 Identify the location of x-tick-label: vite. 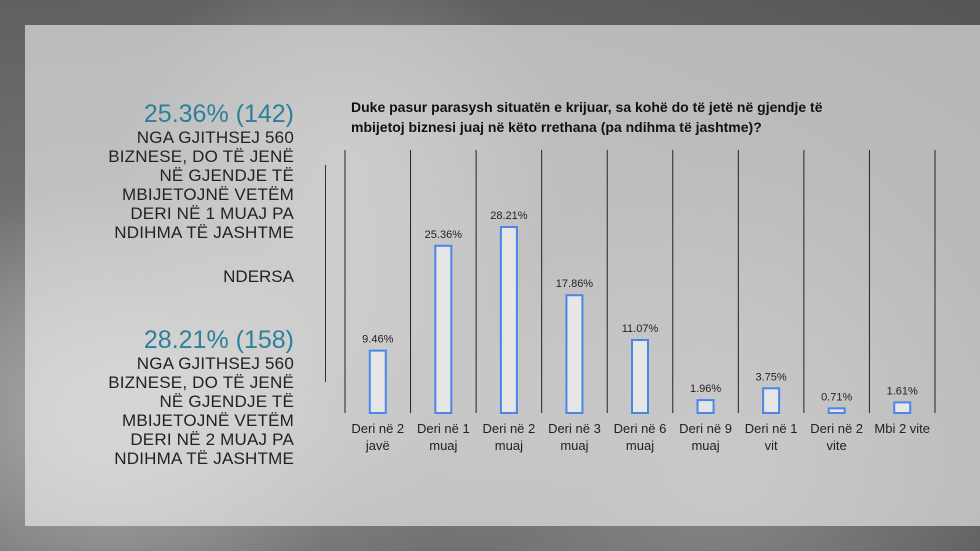
(837, 445).